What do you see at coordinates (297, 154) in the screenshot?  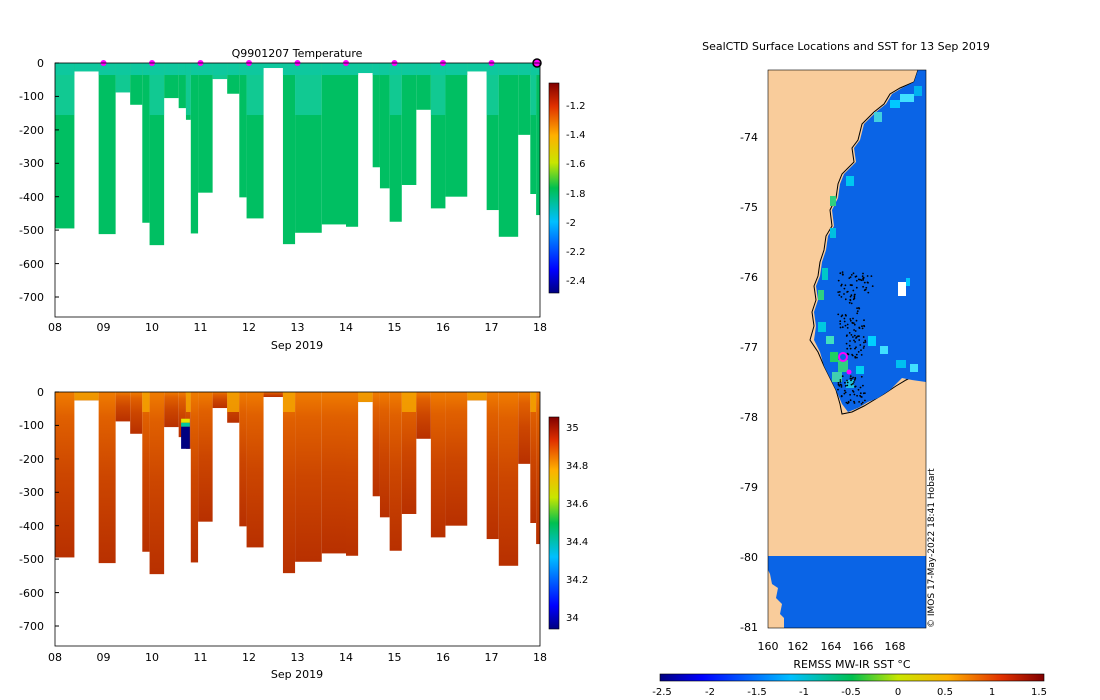 I see `temperature-profiles` at bounding box center [297, 154].